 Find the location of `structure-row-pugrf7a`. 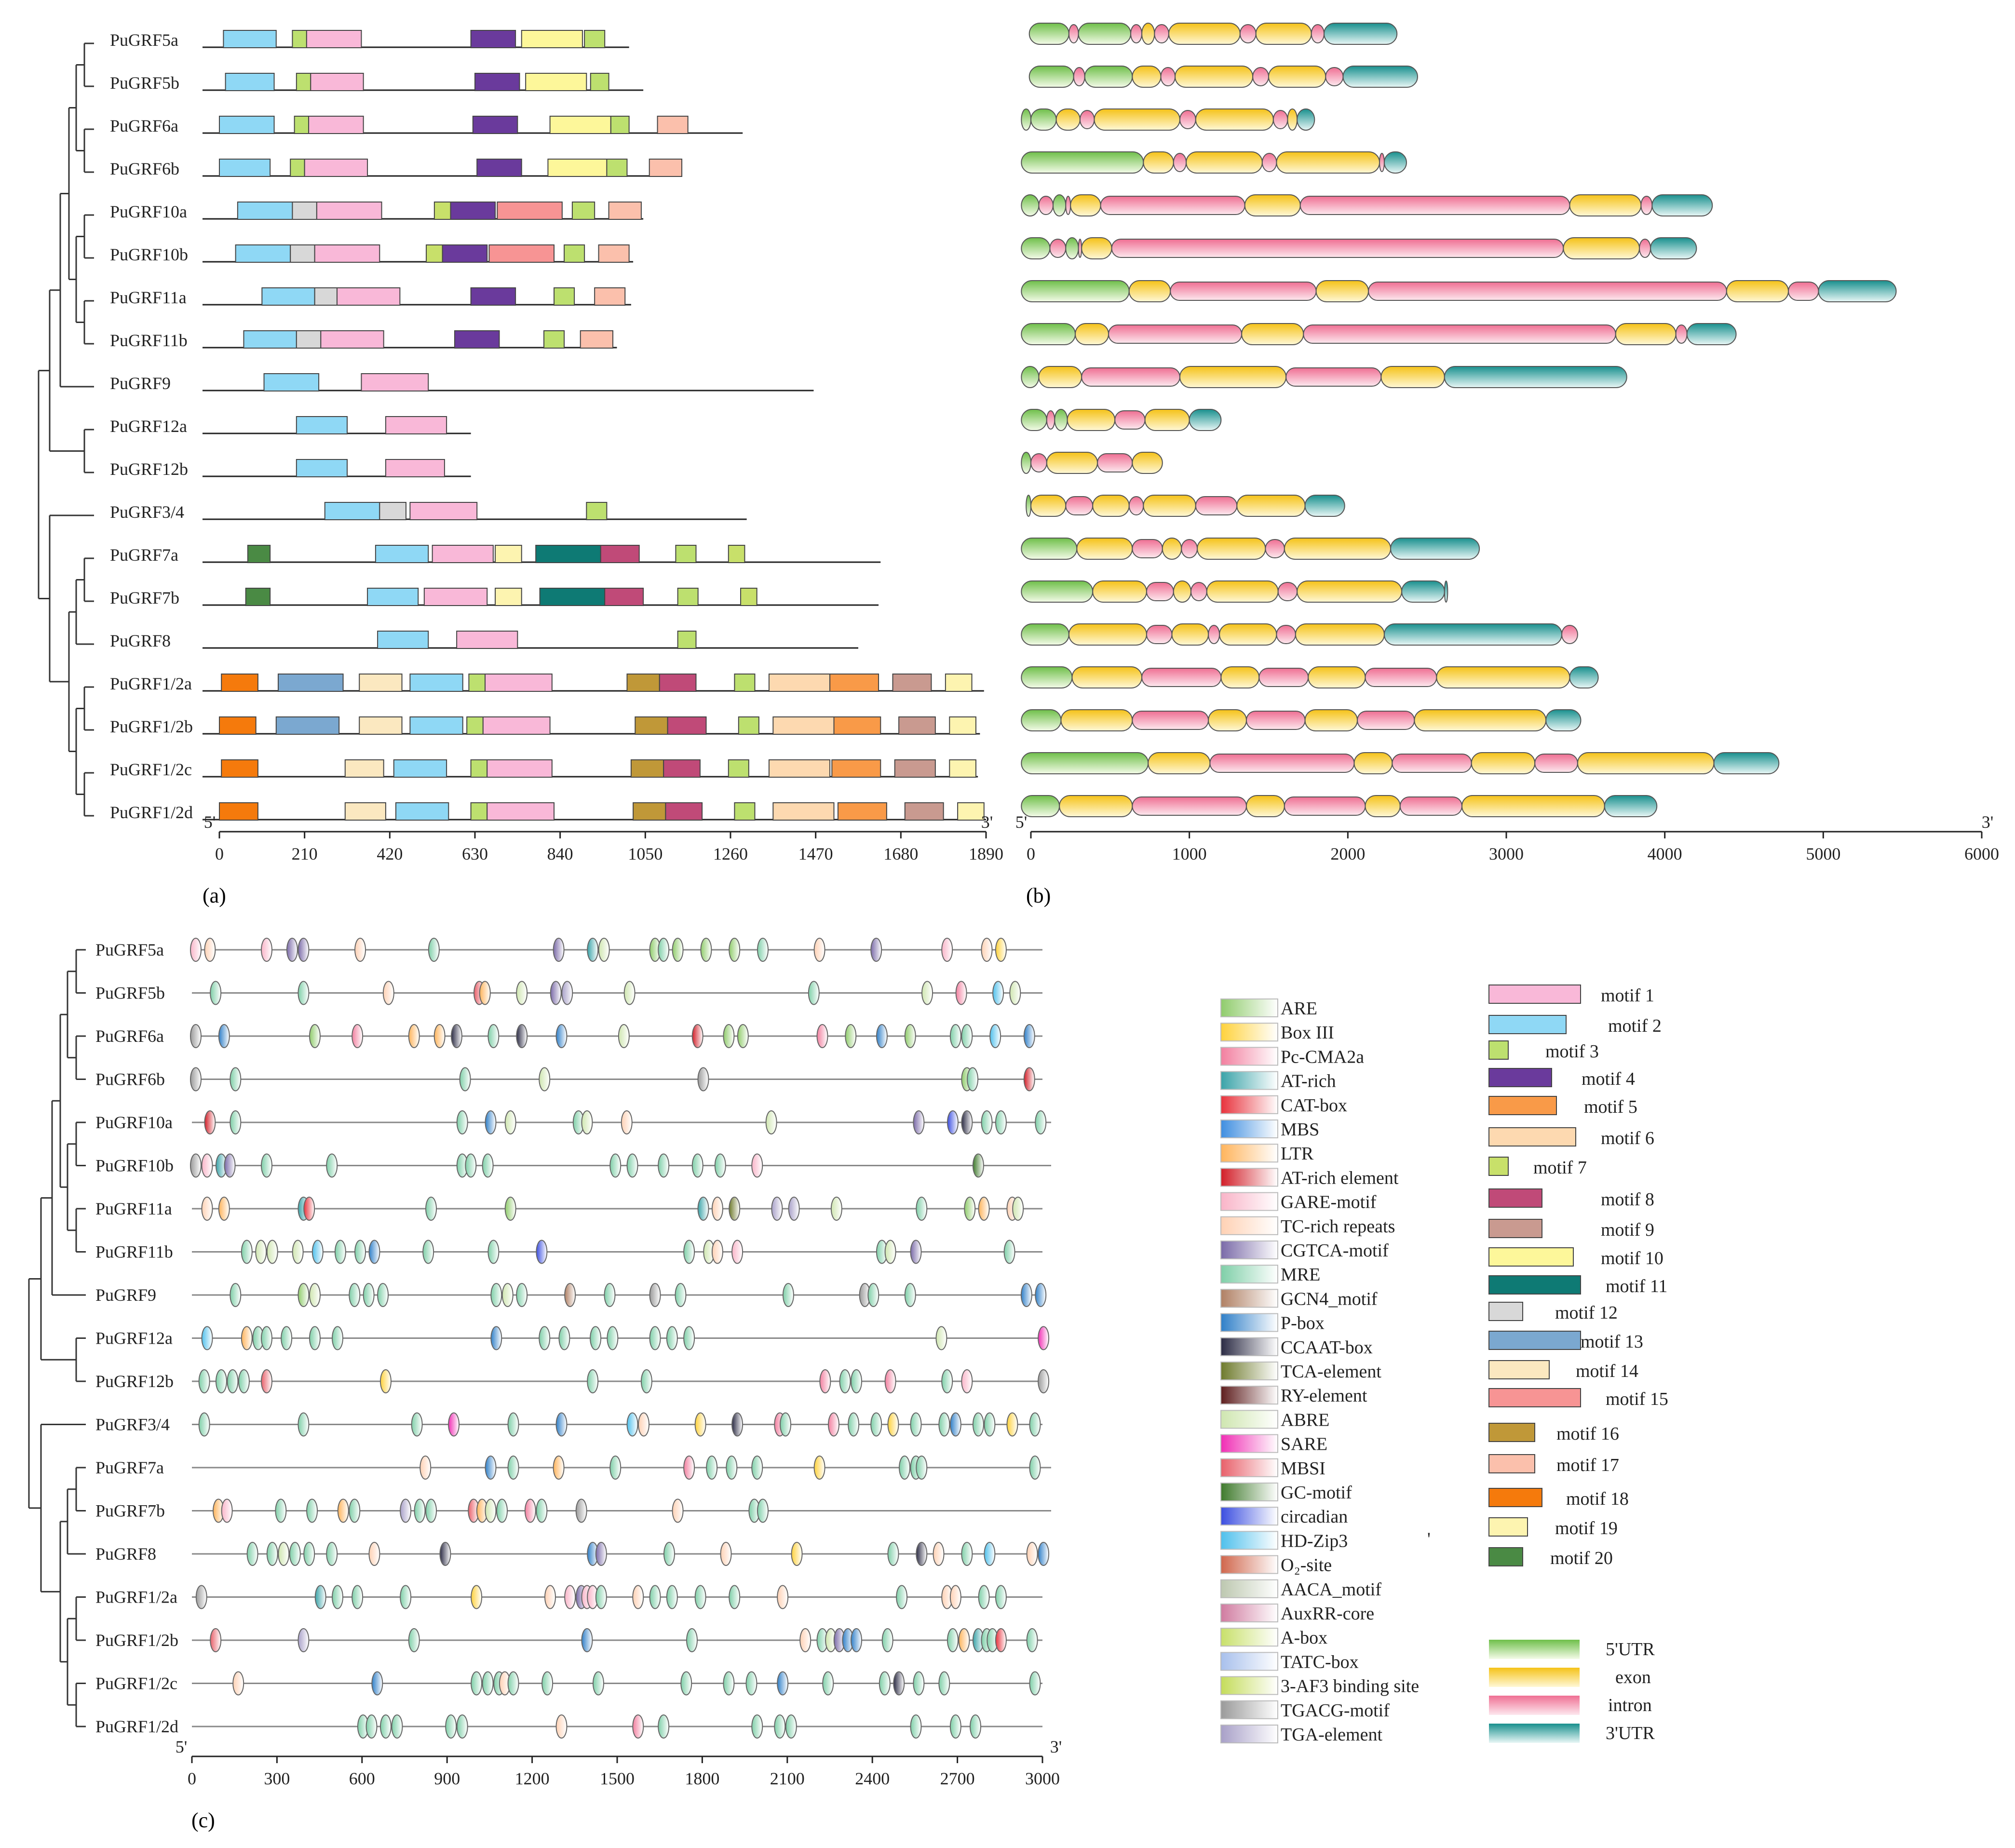

structure-row-pugrf7a is located at coordinates (1250, 549).